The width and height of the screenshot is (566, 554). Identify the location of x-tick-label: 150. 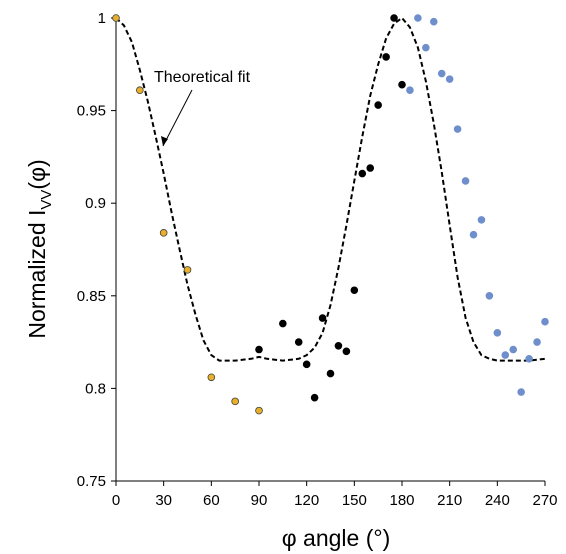
(354, 500).